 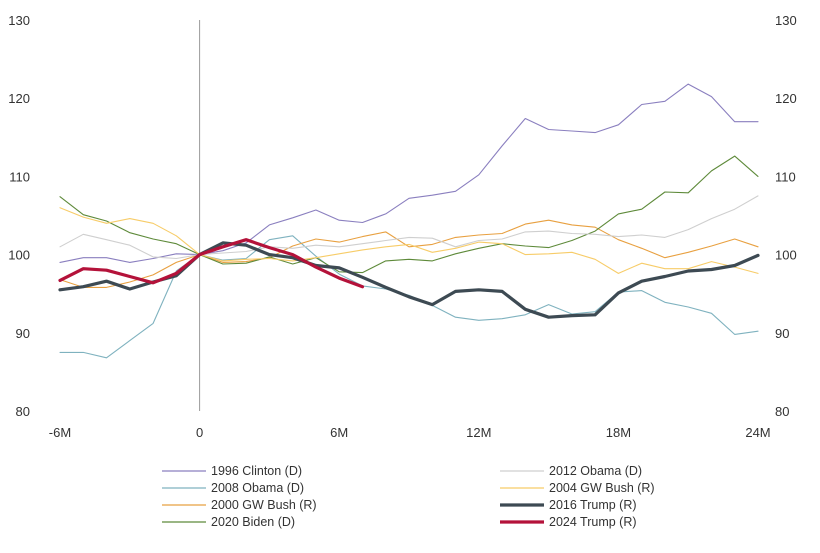 I want to click on y-tick-label-right: 110, so click(x=785, y=176).